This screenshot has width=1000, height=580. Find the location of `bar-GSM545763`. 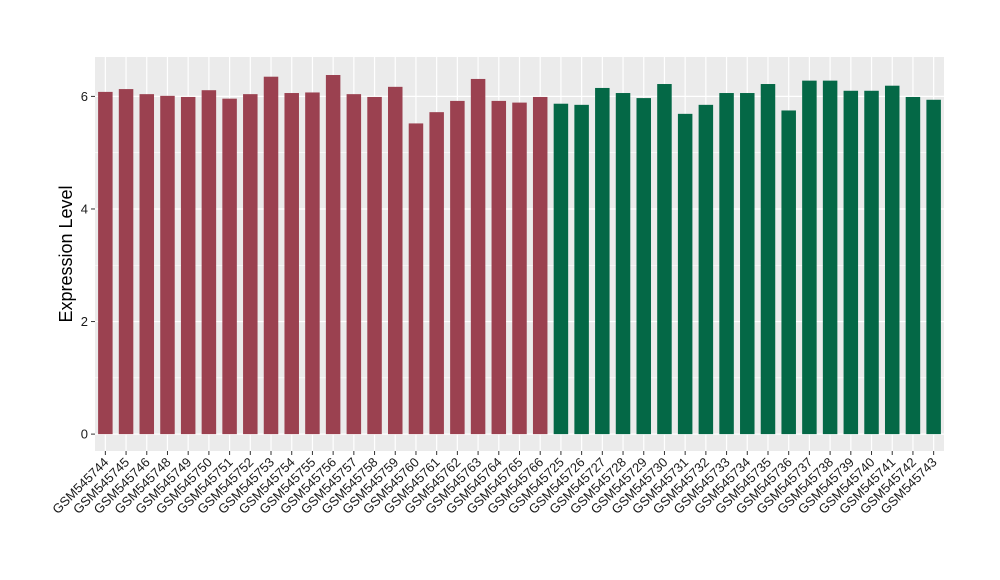

bar-GSM545763 is located at coordinates (478, 256).